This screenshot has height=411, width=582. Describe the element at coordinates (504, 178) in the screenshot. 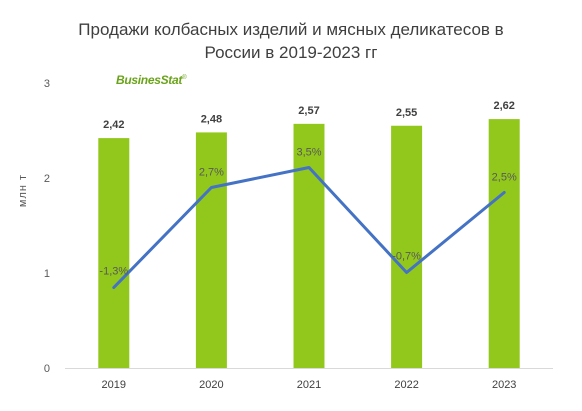

I see `growth-label-2023: 2,5%` at that location.